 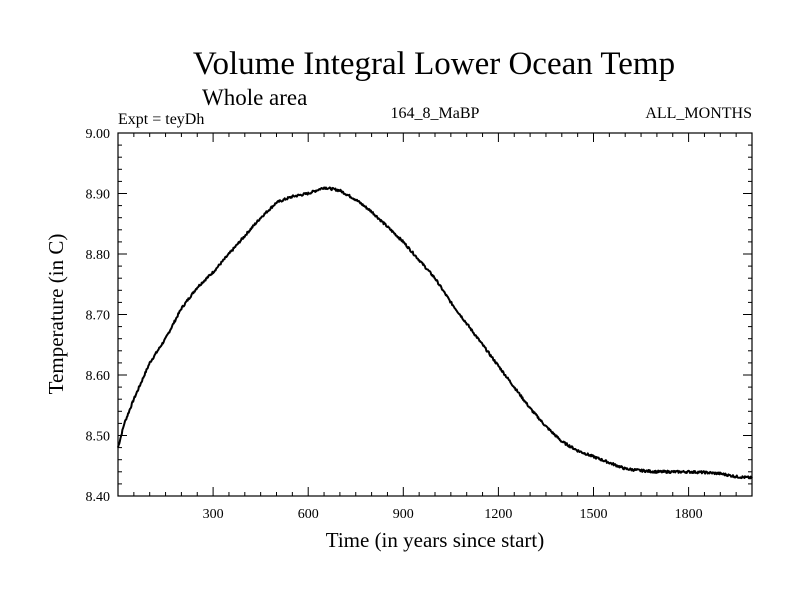 I want to click on x-tick-label: 900, so click(x=403, y=514).